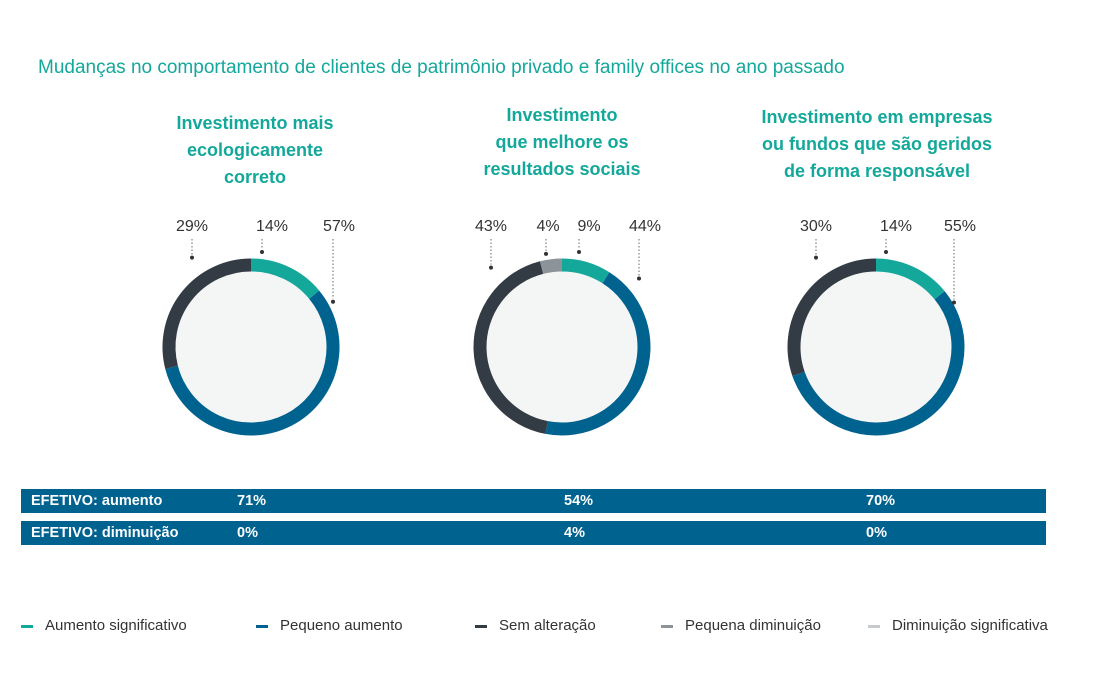  Describe the element at coordinates (574, 533) in the screenshot. I see `summary-value: 4%` at that location.